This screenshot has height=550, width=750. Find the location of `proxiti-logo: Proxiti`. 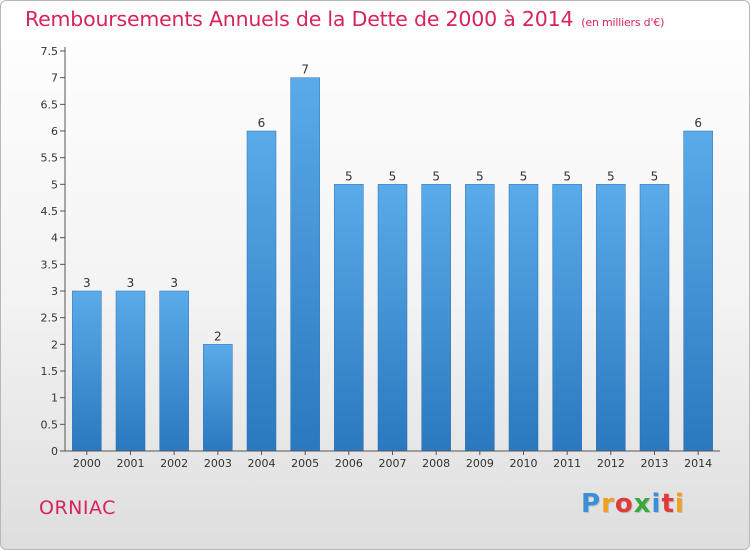

proxiti-logo: Proxiti is located at coordinates (633, 504).